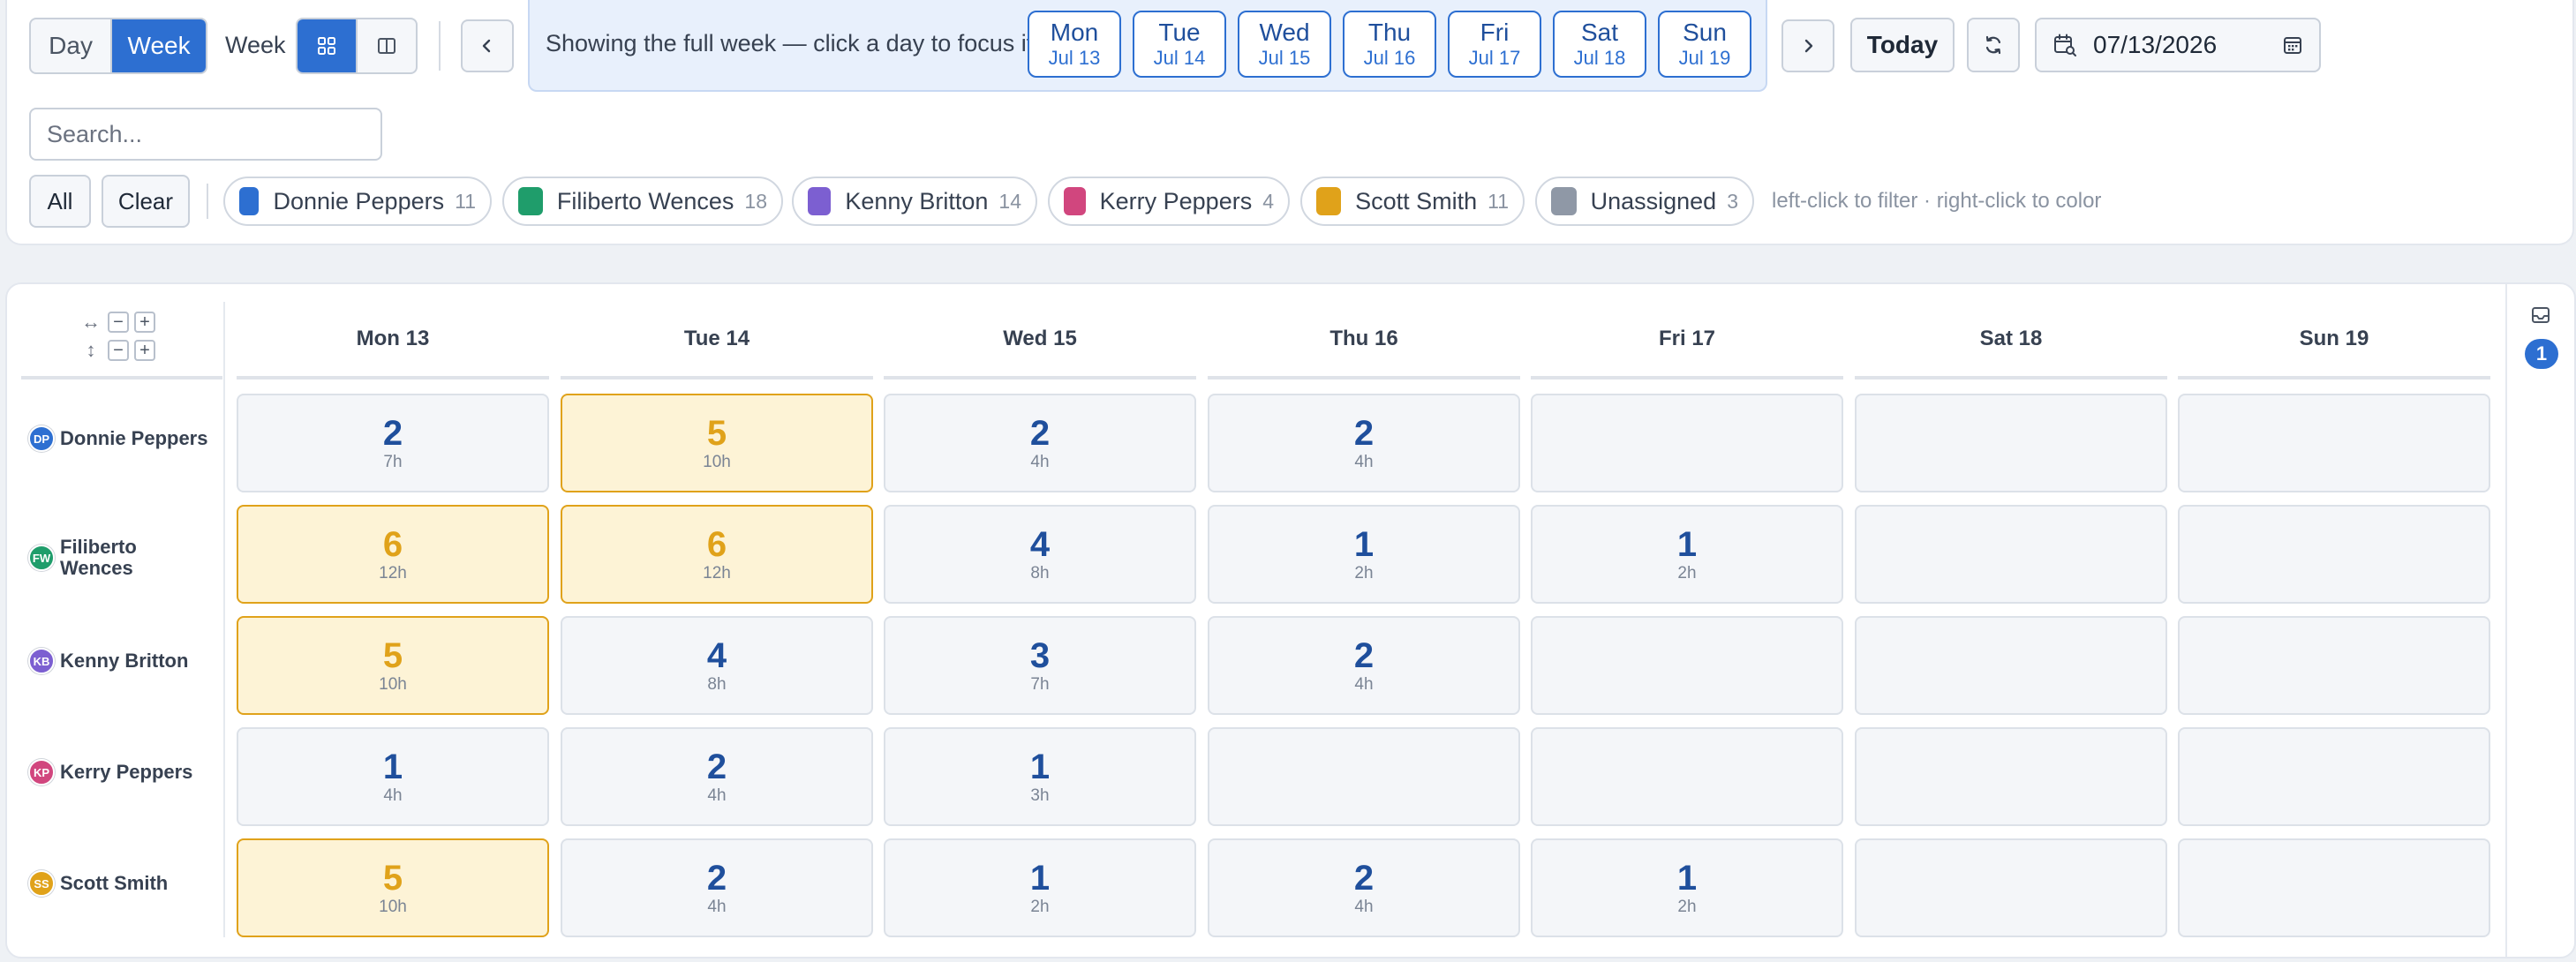 This screenshot has width=2576, height=962. I want to click on day-chip-name: Fri, so click(1495, 32).